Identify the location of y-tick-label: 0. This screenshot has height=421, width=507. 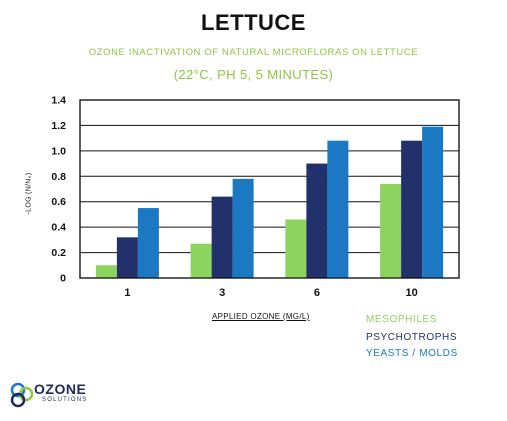
(63, 279).